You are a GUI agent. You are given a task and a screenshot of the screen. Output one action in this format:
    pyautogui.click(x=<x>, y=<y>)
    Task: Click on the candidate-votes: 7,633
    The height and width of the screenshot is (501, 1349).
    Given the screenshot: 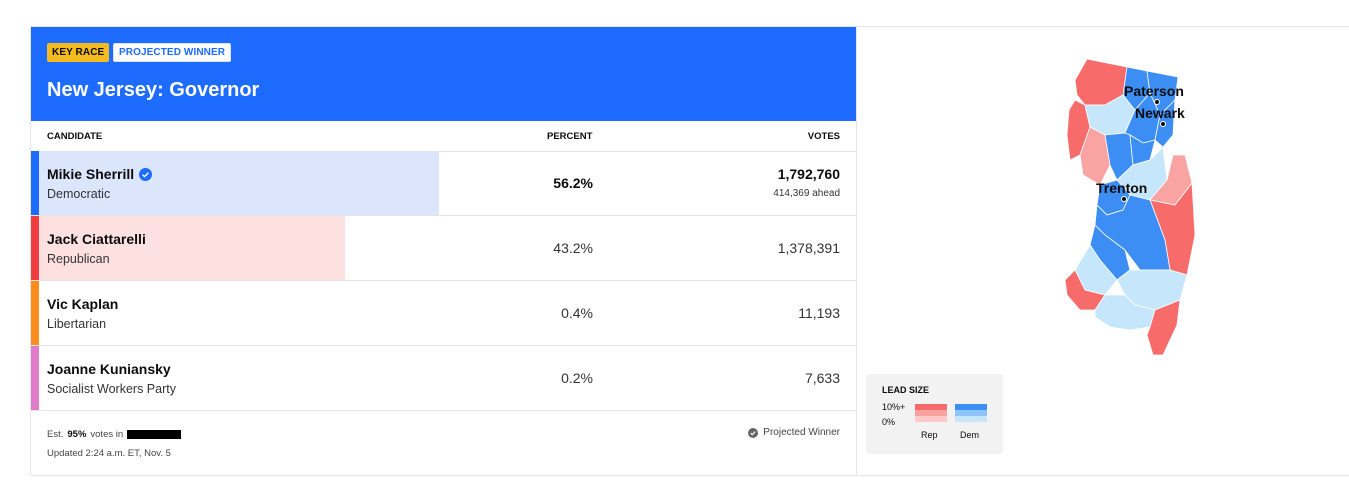 What is the action you would take?
    pyautogui.click(x=822, y=378)
    